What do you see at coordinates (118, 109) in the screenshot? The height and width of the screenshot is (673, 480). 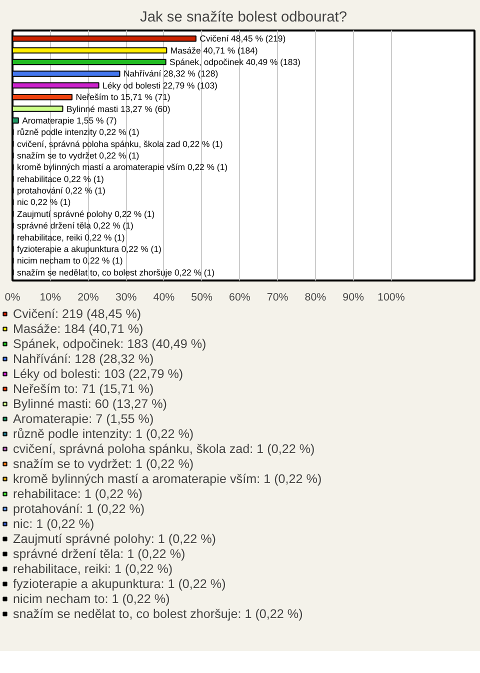 I see `data-label: Bylinné masti 13,27 % (60)` at bounding box center [118, 109].